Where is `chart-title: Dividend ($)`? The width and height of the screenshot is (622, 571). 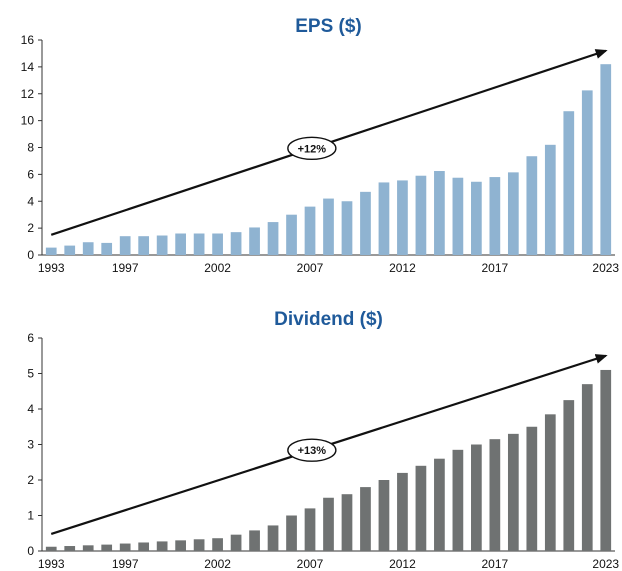
chart-title: Dividend ($) is located at coordinates (328, 319).